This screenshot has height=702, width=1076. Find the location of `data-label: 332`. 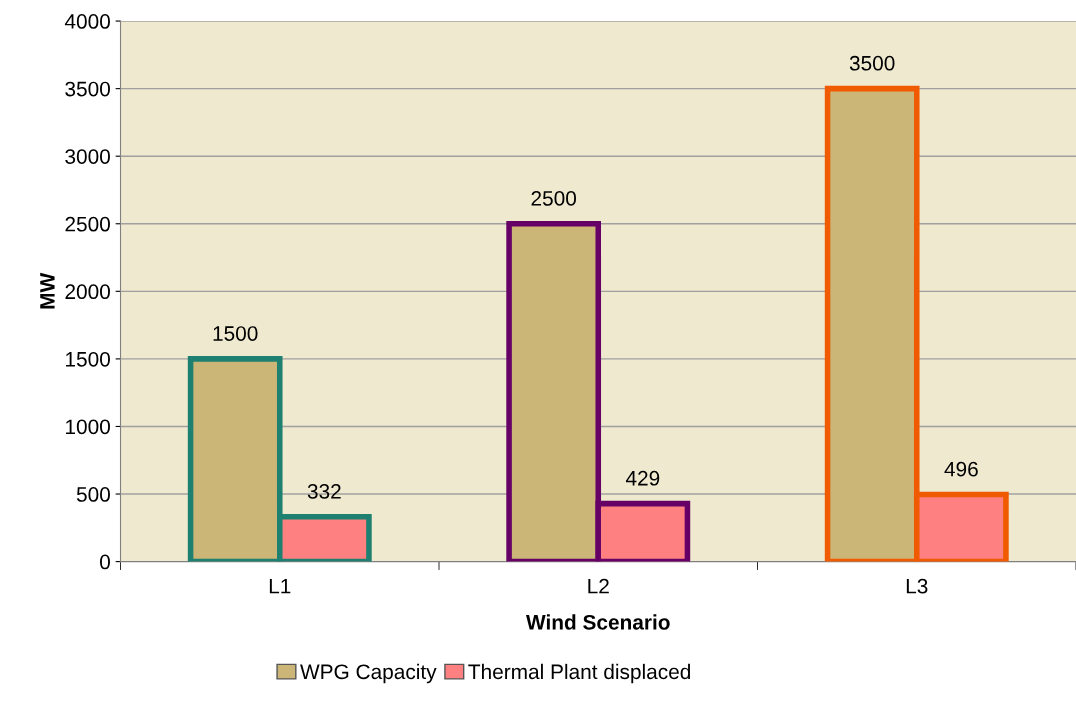

data-label: 332 is located at coordinates (324, 491).